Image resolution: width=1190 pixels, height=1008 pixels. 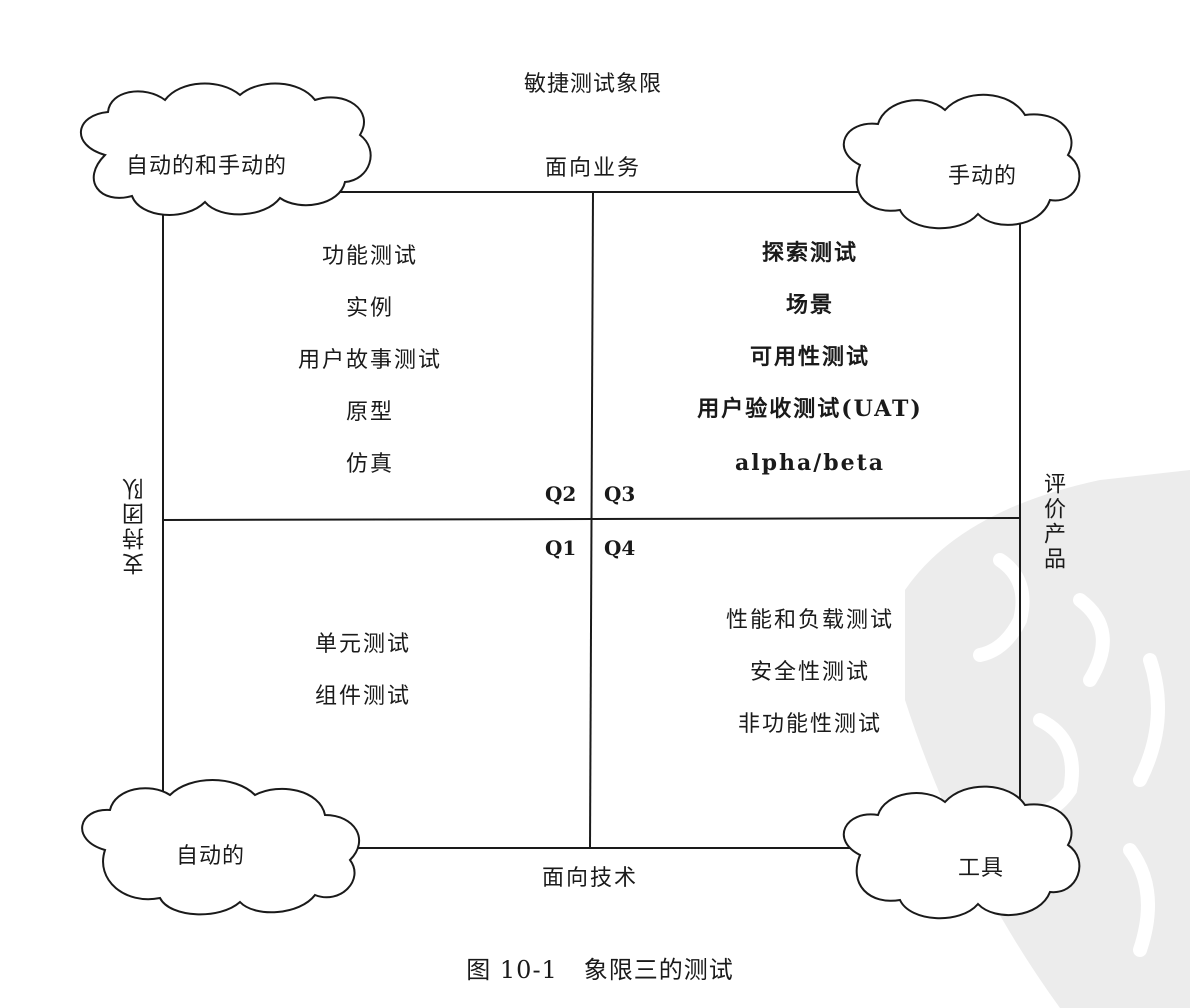 I want to click on cloud-label-bottom-right: 工具, so click(x=981, y=868).